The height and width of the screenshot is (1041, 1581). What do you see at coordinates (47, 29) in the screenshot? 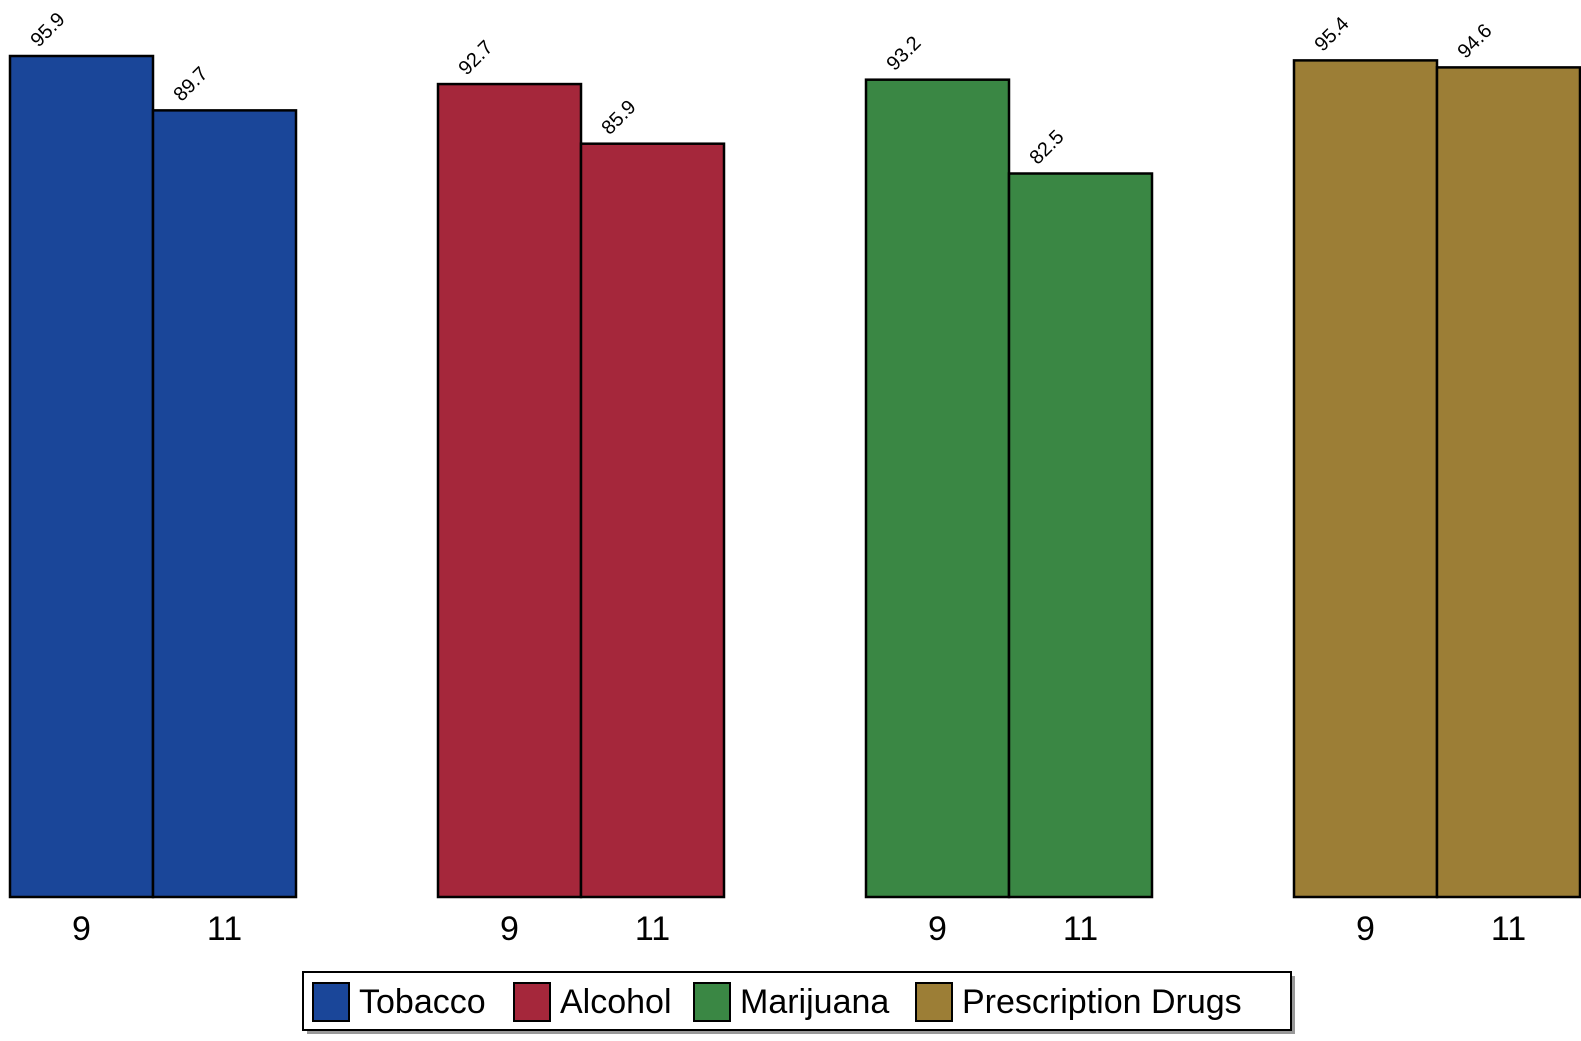
I see `value-label-tobacco-9: 95.9` at bounding box center [47, 29].